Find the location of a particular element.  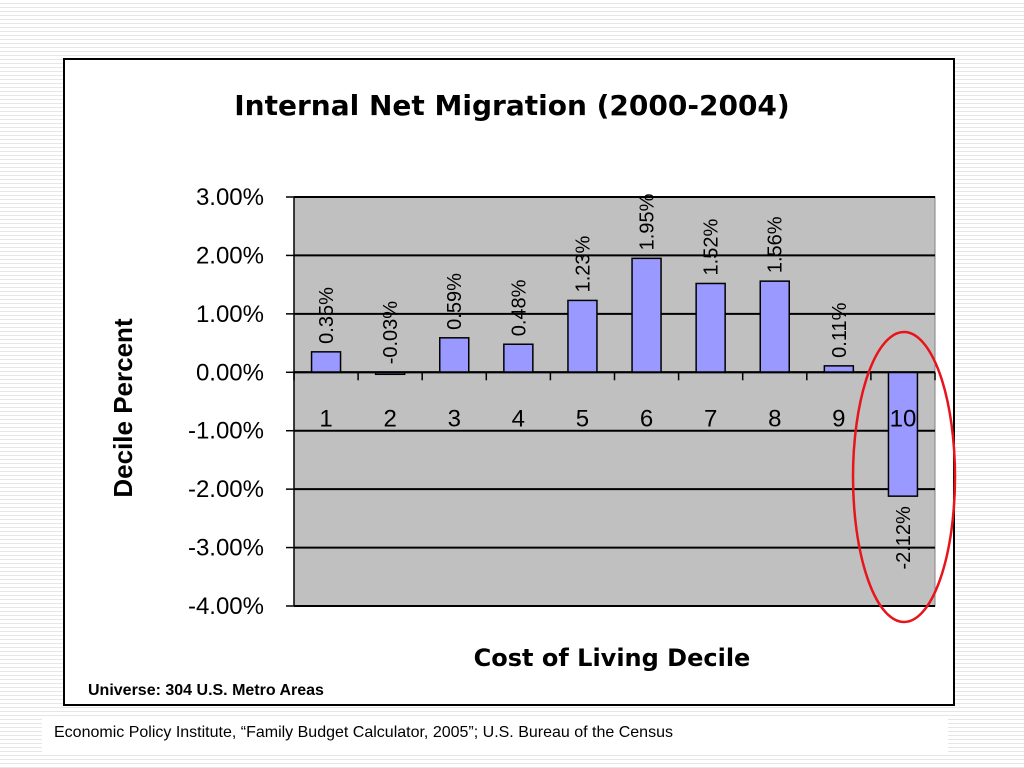

data-label: 1.95% is located at coordinates (648, 221).